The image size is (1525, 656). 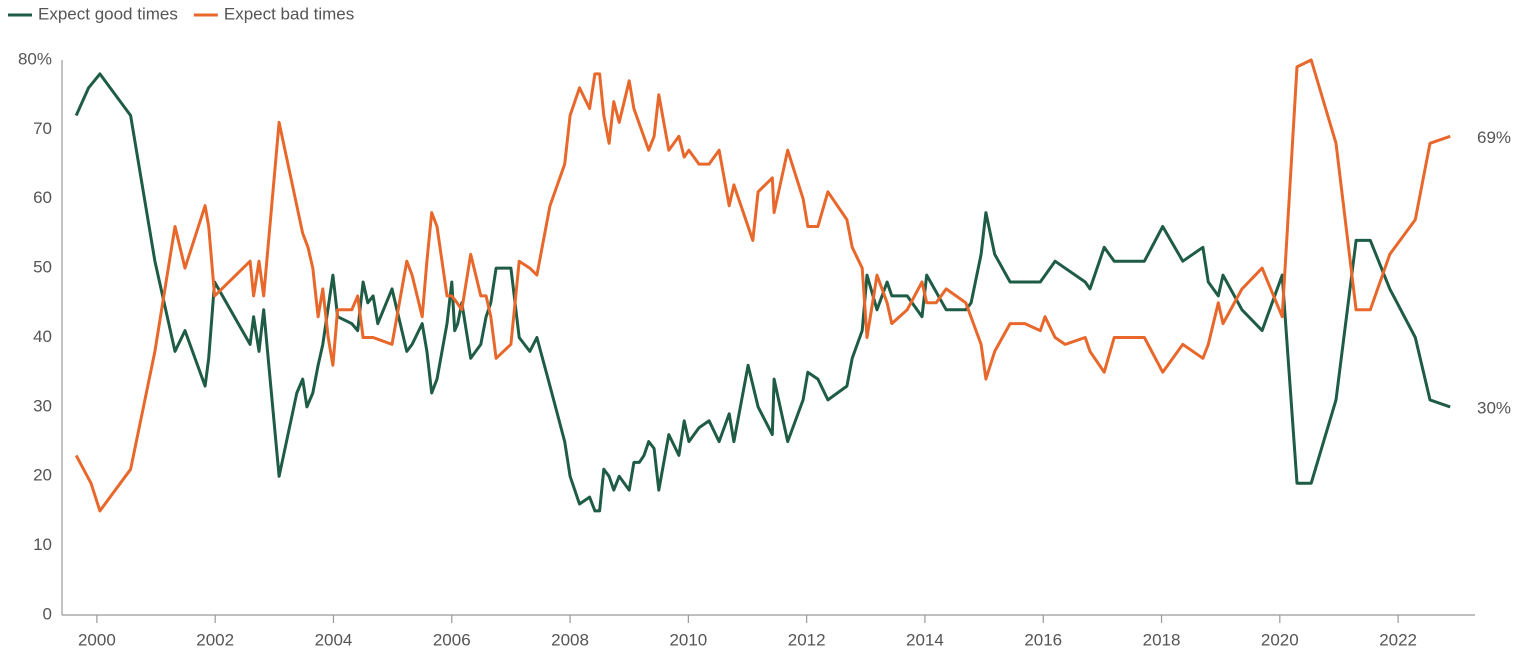 I want to click on y-tick-label: 80%, so click(x=35, y=58).